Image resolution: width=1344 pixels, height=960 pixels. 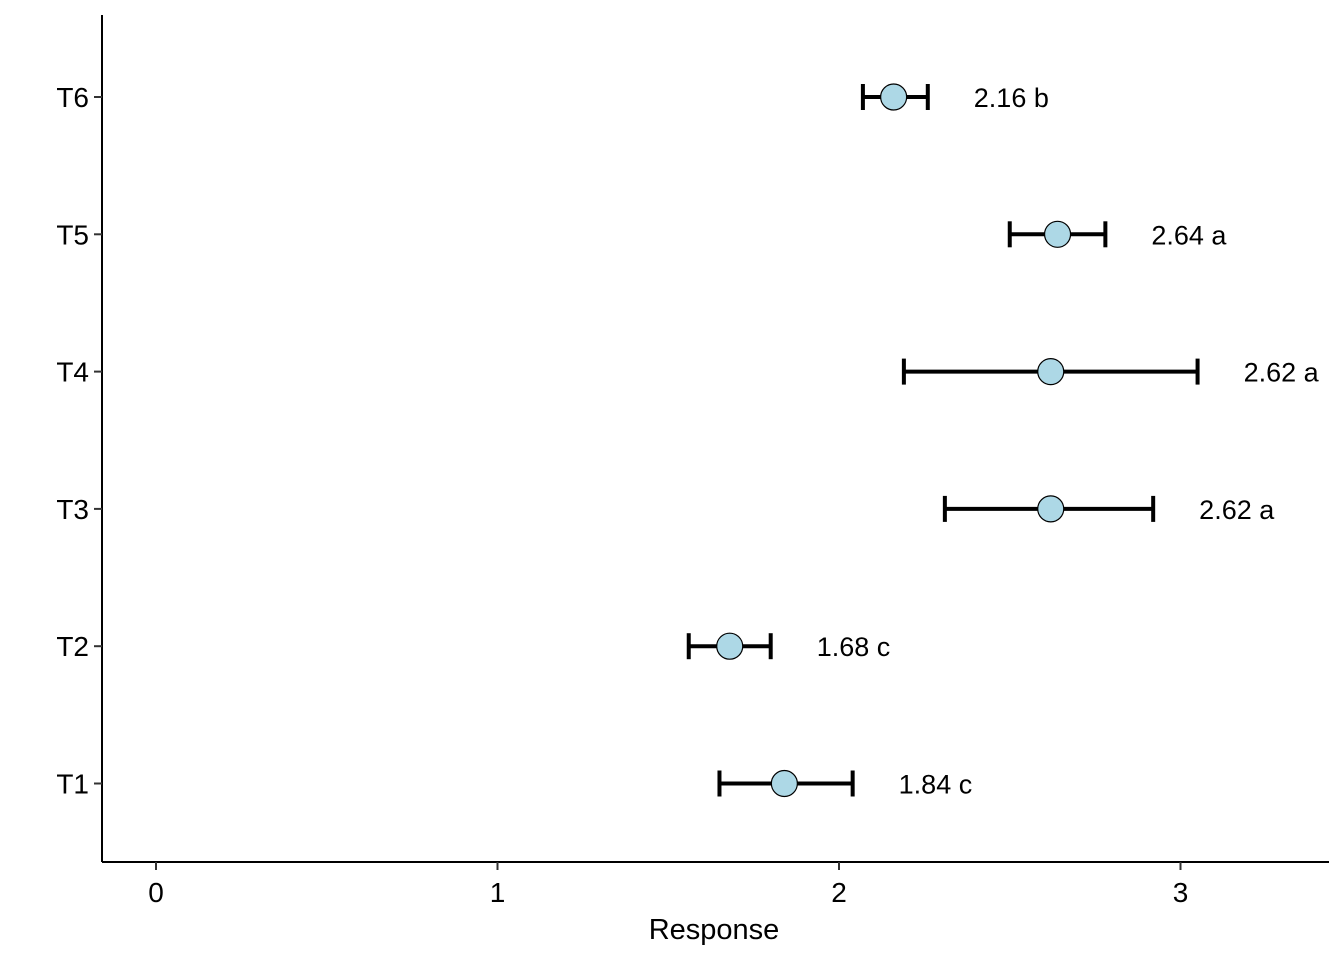 What do you see at coordinates (839, 892) in the screenshot?
I see `x-tick-label: 2` at bounding box center [839, 892].